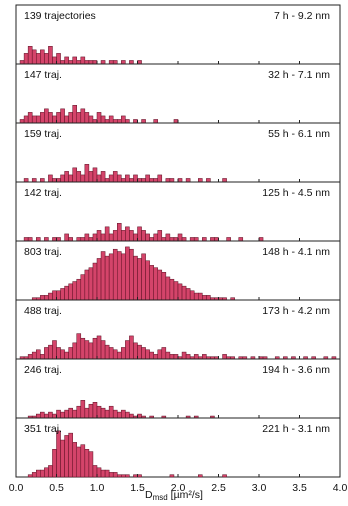  Describe the element at coordinates (149, 495) in the screenshot. I see `x-axis-label-main: D` at that location.